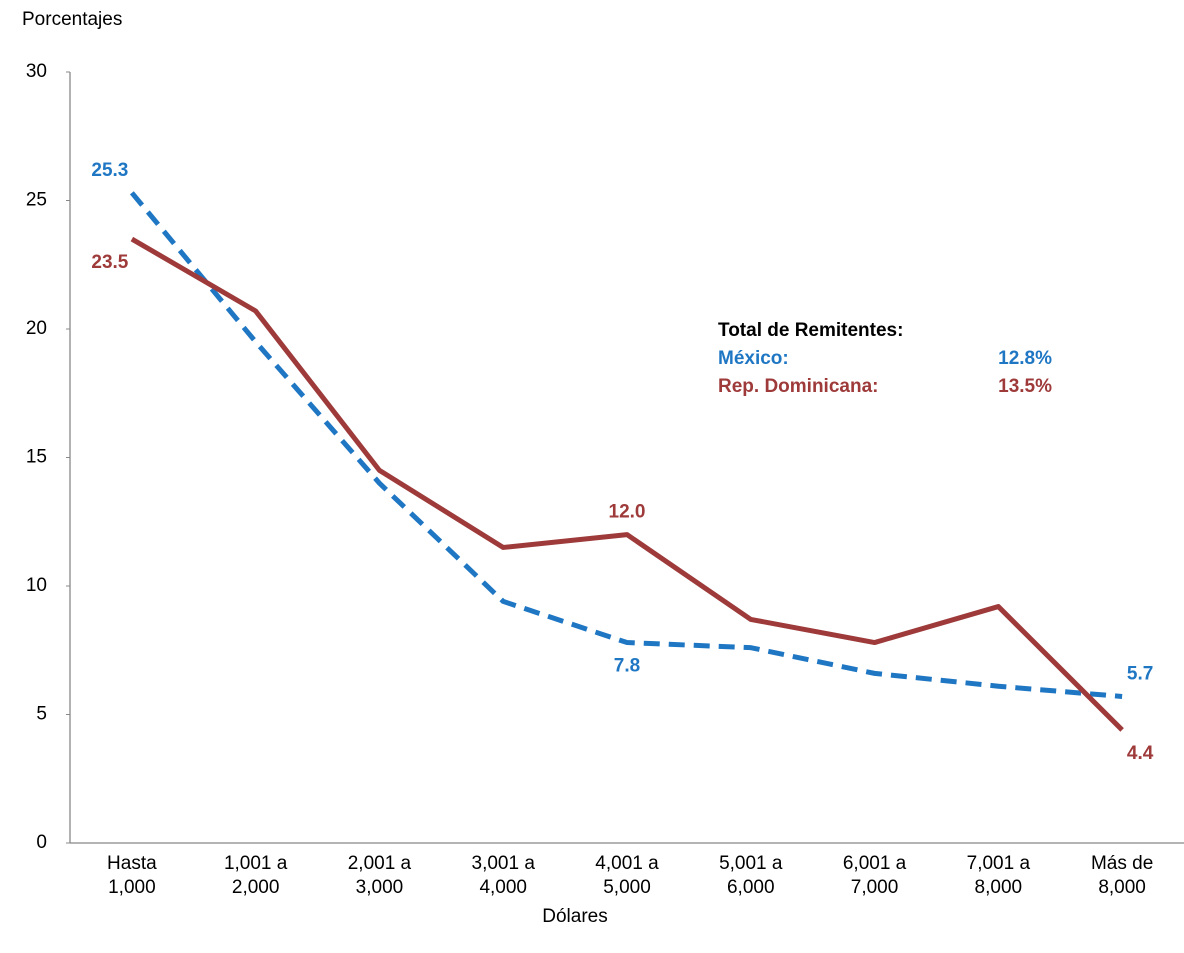 The width and height of the screenshot is (1184, 953). I want to click on data-label: 25.3, so click(109, 170).